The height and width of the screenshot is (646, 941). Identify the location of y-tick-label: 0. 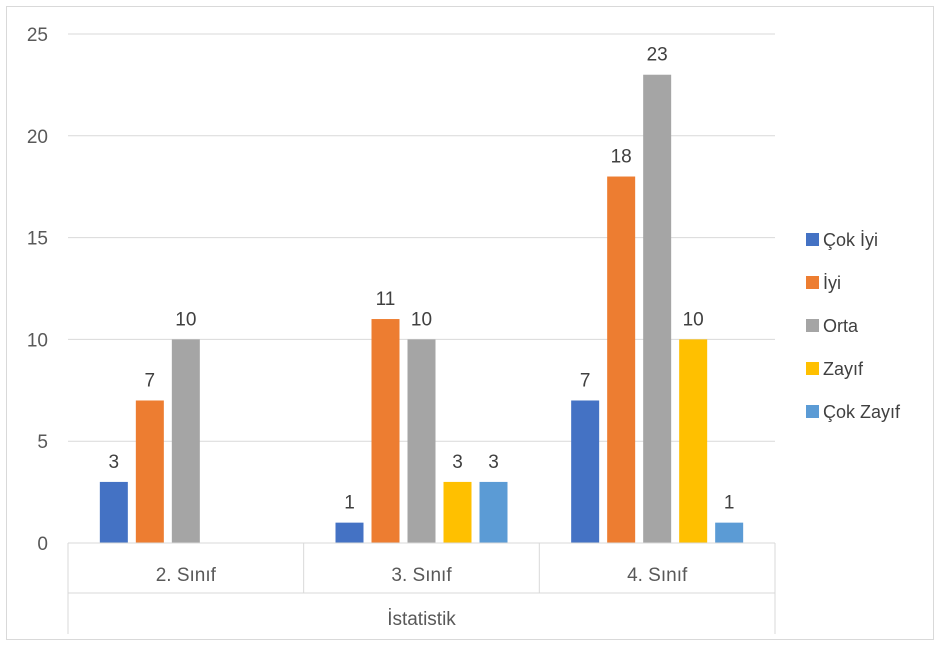
(42, 544).